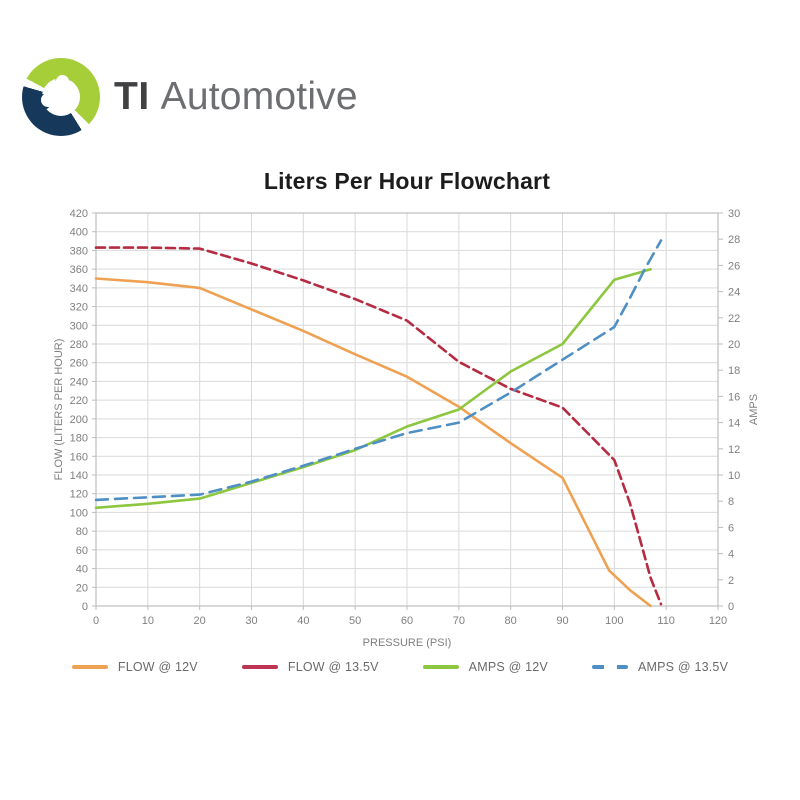 This screenshot has height=800, width=800. I want to click on right-axis-tick-label: 0, so click(731, 607).